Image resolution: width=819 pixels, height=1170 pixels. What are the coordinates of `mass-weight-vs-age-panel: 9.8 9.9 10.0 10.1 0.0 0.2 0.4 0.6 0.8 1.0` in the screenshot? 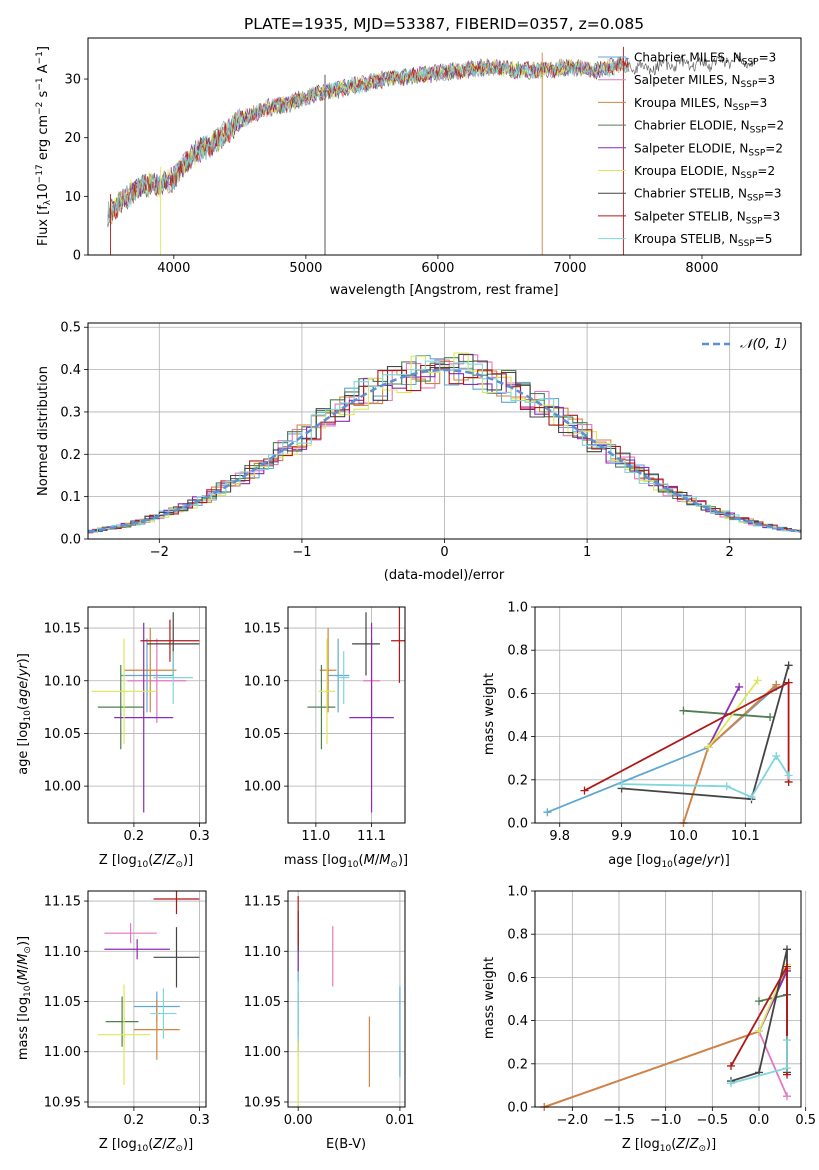 It's located at (654, 722).